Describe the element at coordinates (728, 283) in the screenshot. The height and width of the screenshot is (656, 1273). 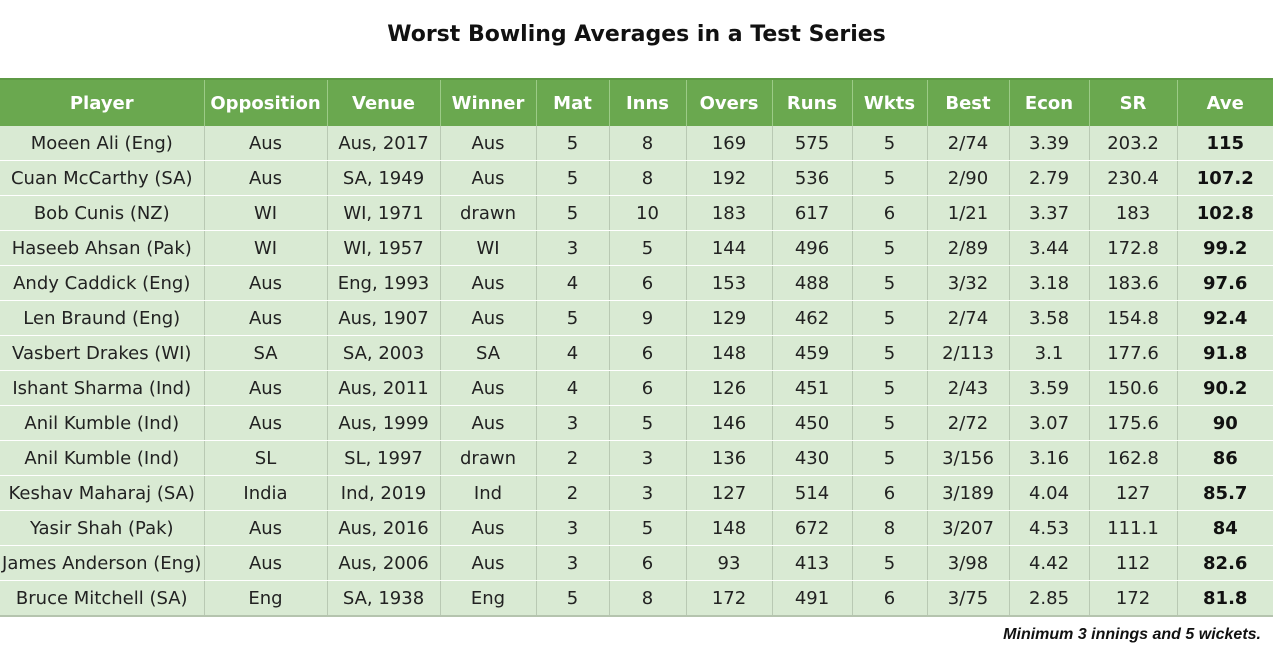
I see `cell-overs: 153` at that location.